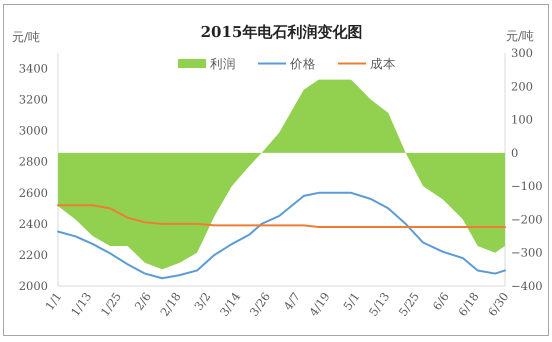  What do you see at coordinates (514, 153) in the screenshot?
I see `y2-tick-label: 0` at bounding box center [514, 153].